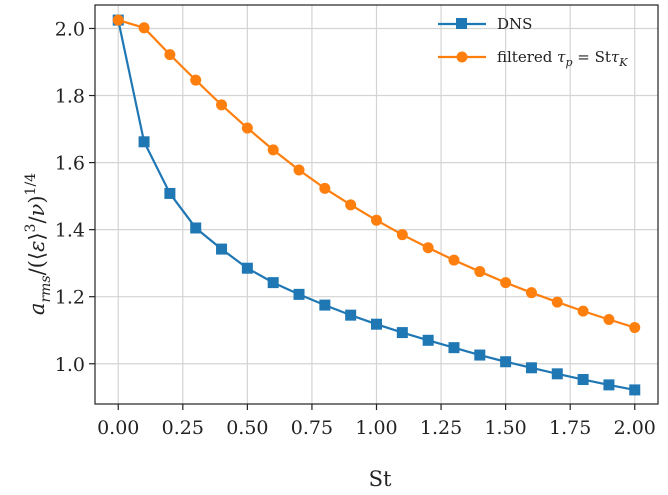 Image resolution: width=668 pixels, height=495 pixels. What do you see at coordinates (635, 428) in the screenshot?
I see `x-tick-label: 2.00` at bounding box center [635, 428].